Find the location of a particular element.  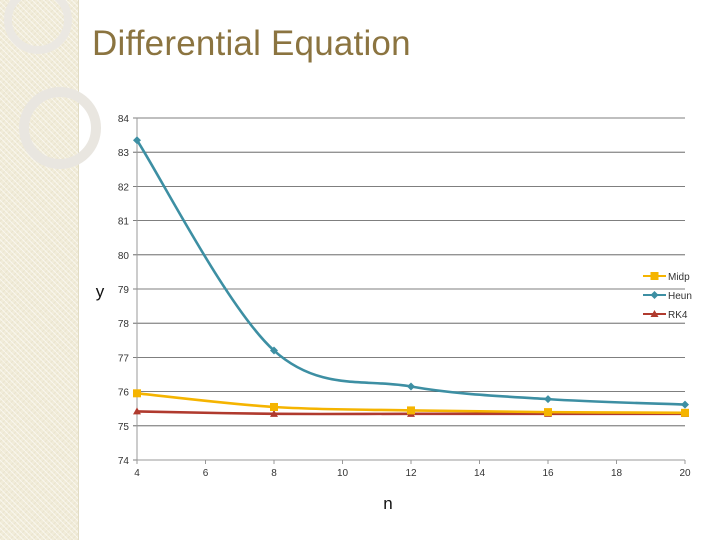

y-tick-label: 75 is located at coordinates (124, 427).